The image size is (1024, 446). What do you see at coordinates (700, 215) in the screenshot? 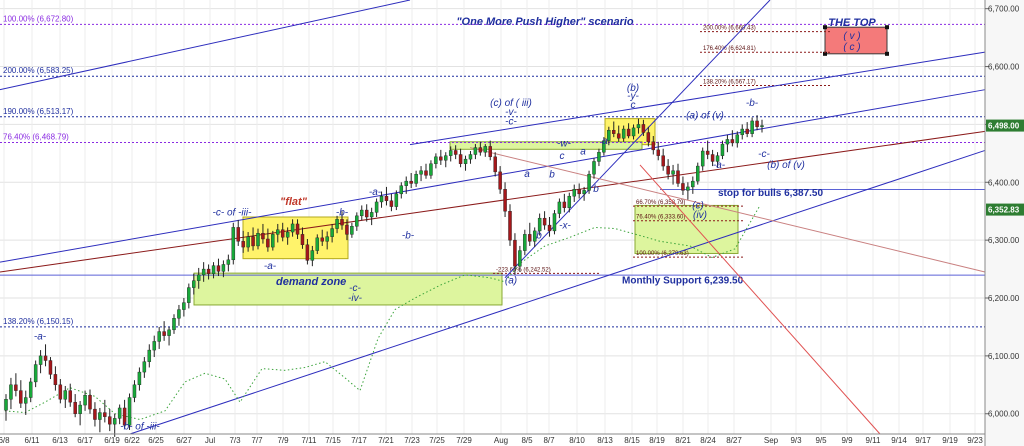
I see `wave-label-31: (iv)` at bounding box center [700, 215].